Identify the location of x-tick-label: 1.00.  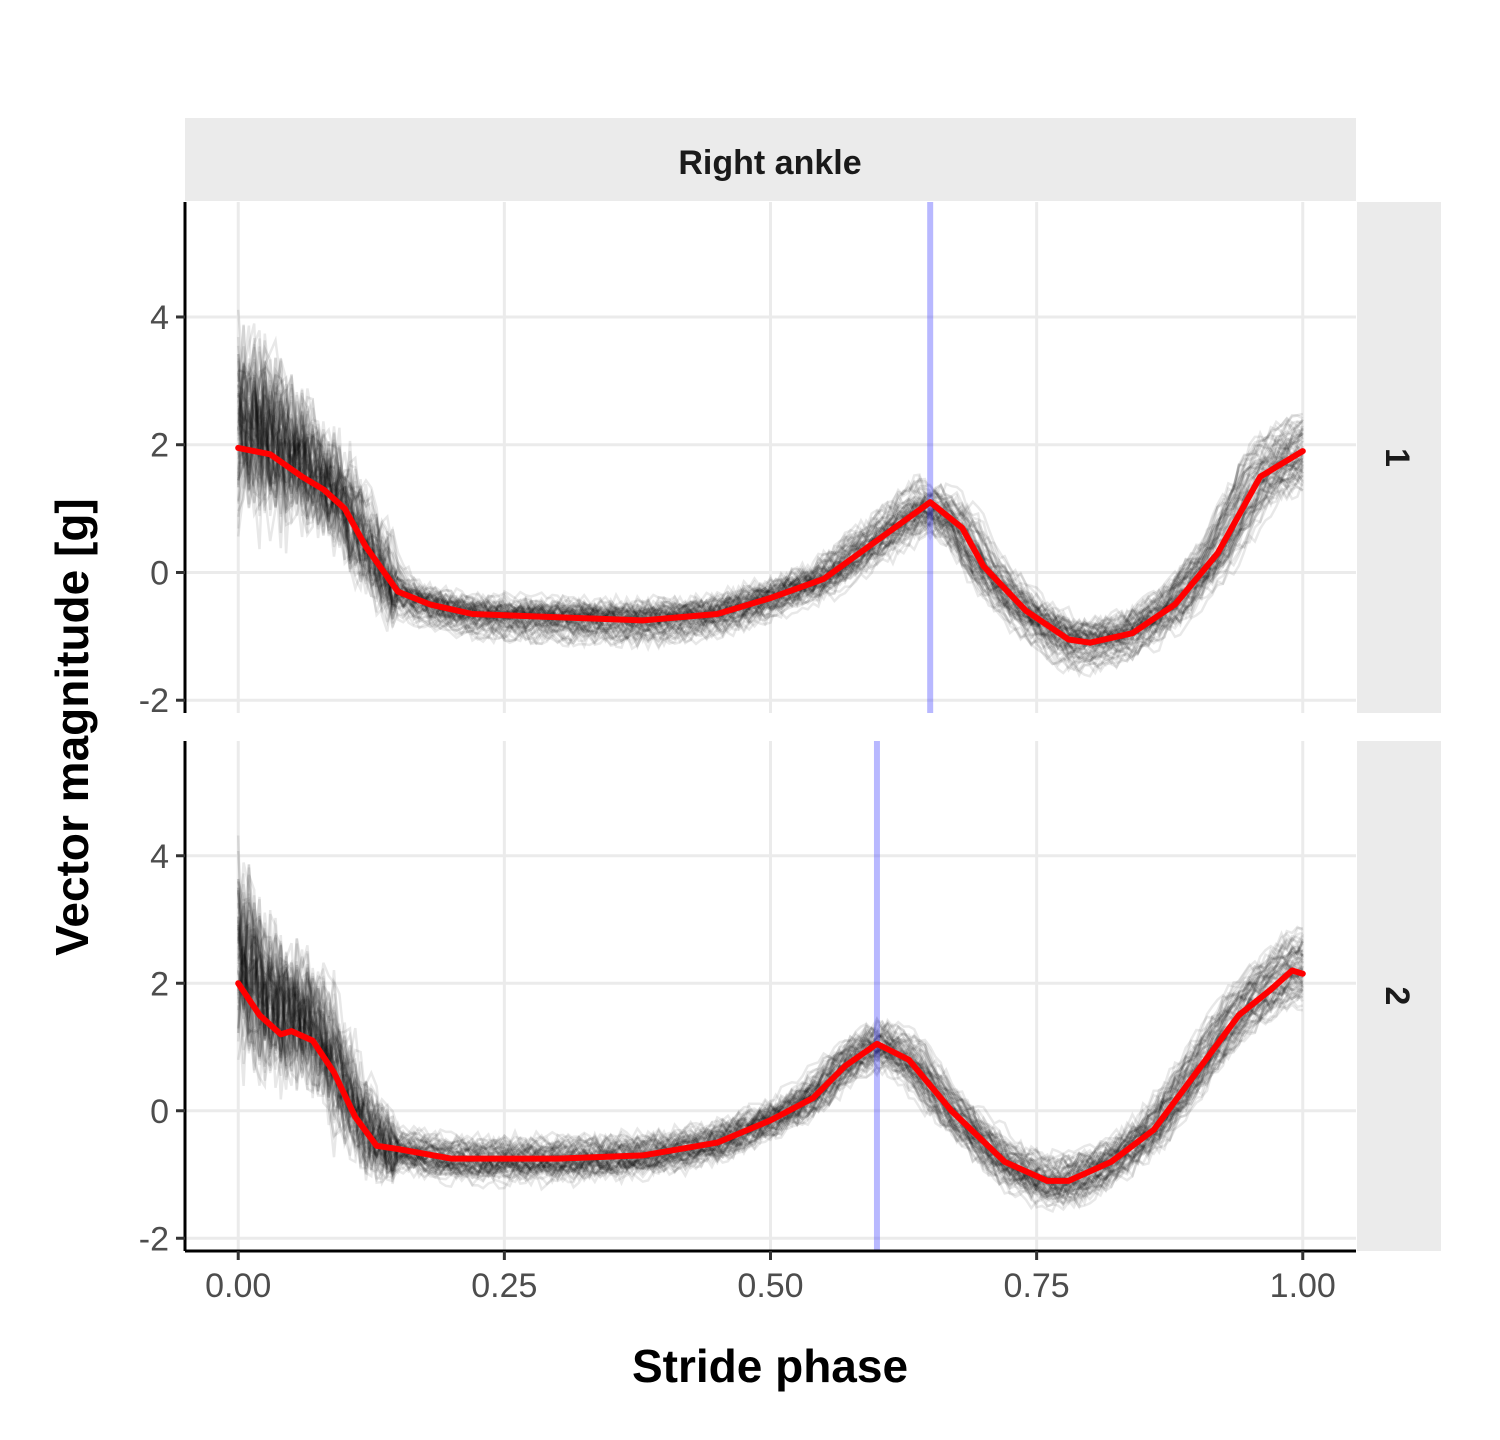
(1303, 1286).